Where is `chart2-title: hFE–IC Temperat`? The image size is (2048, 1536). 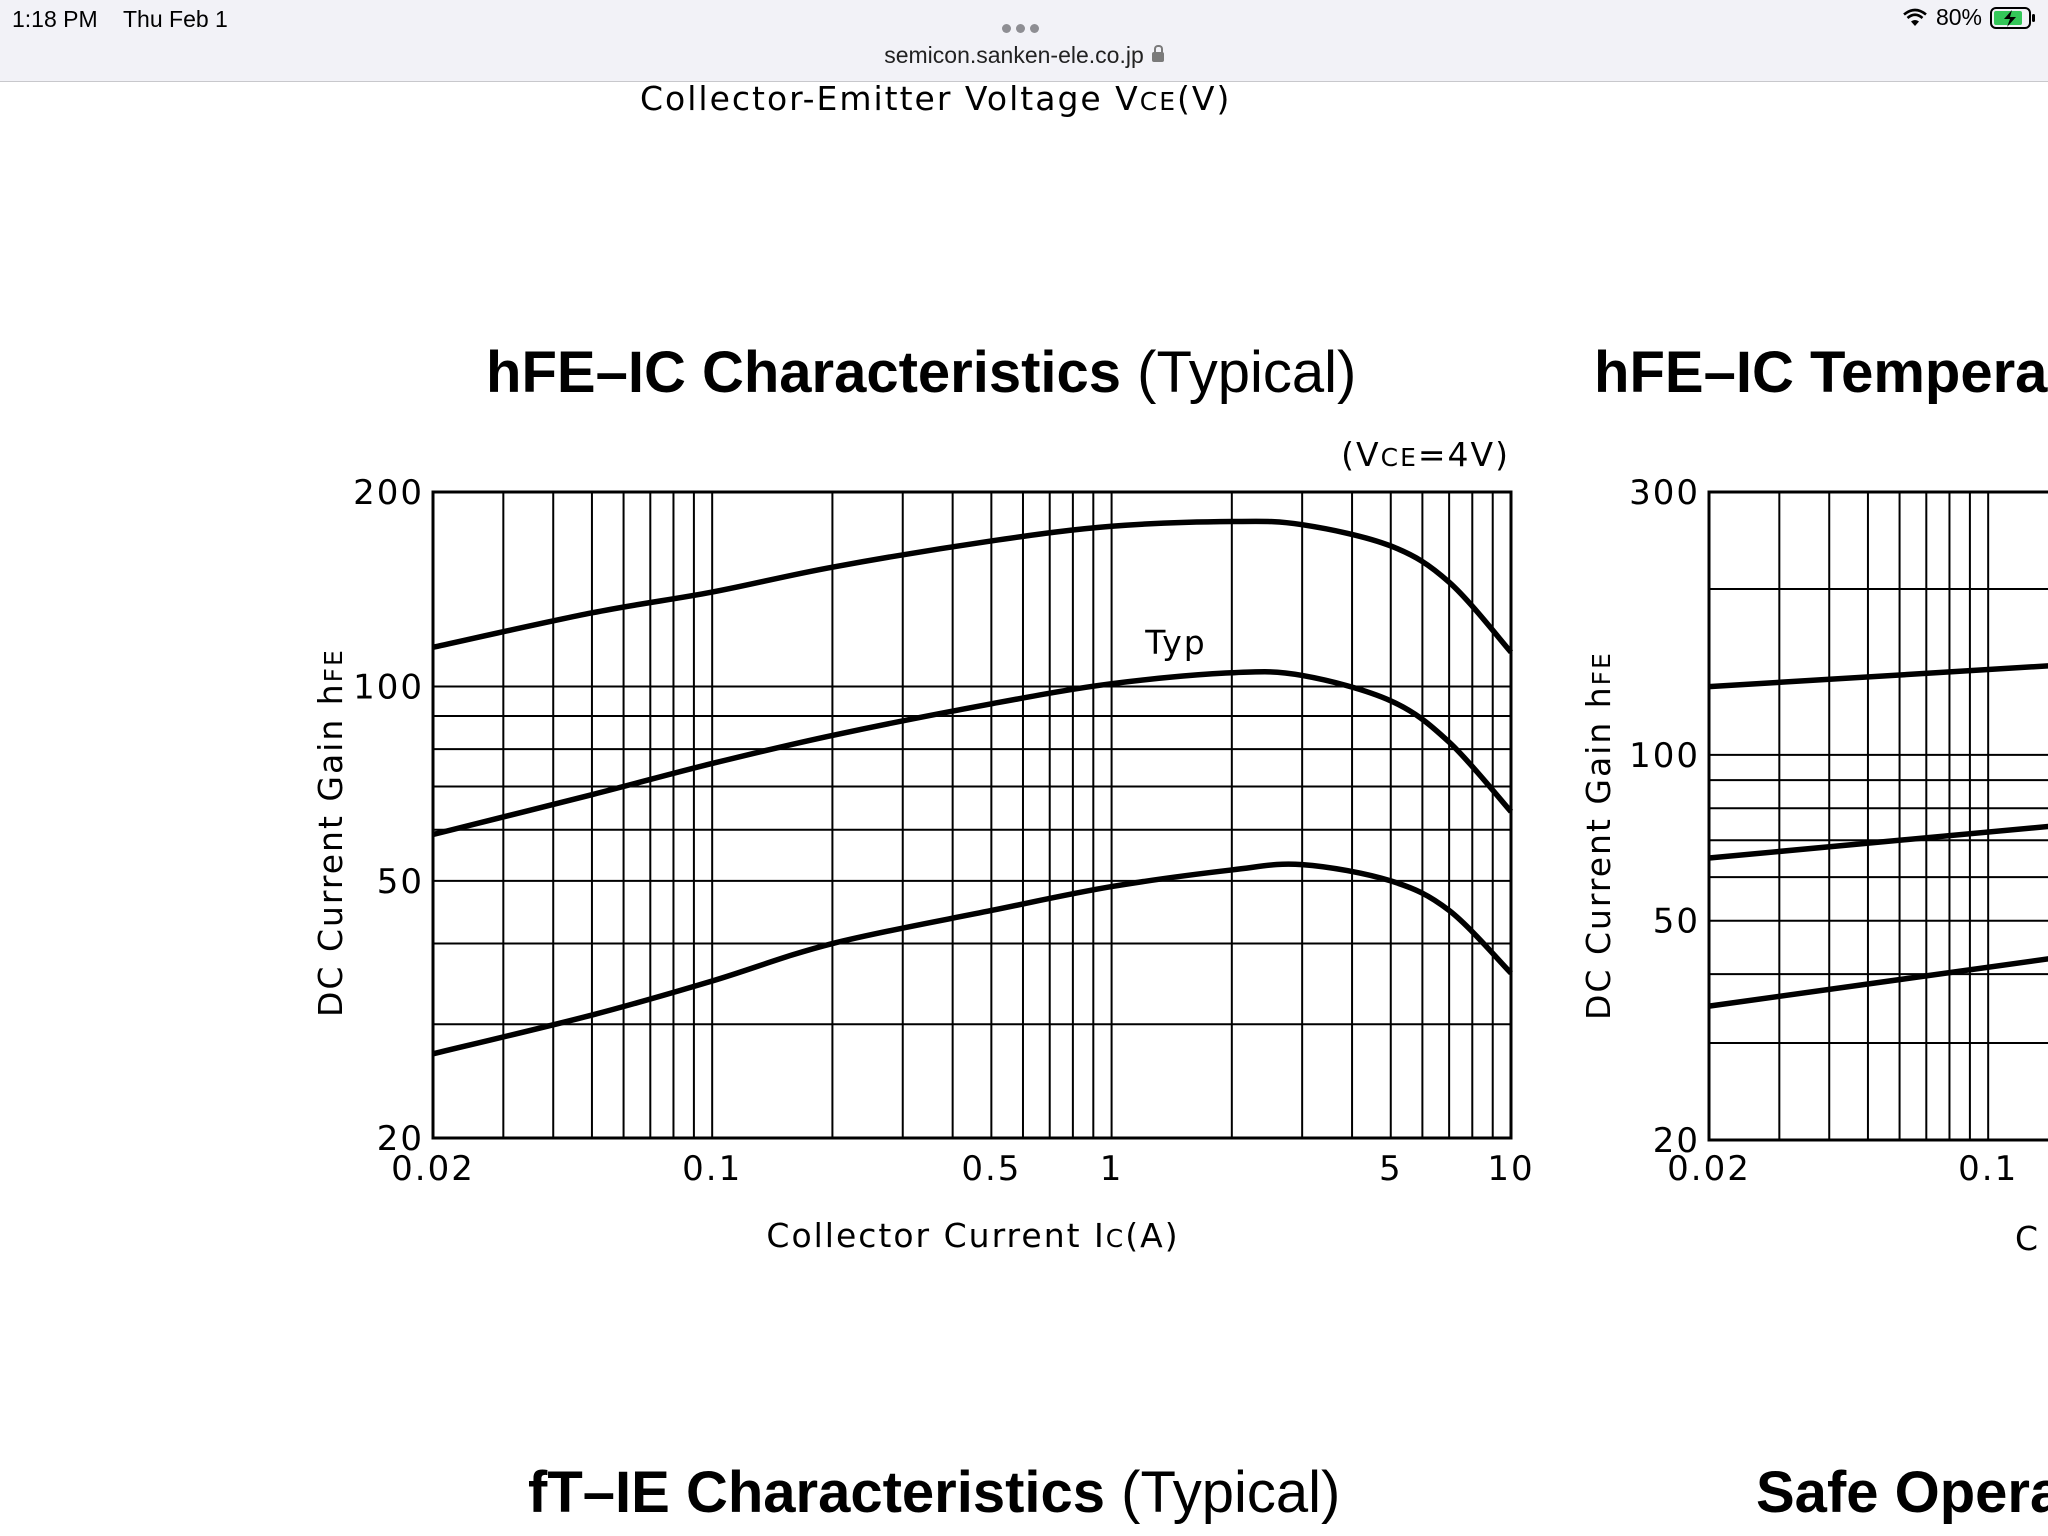 chart2-title: hFE–IC Temperat is located at coordinates (1821, 372).